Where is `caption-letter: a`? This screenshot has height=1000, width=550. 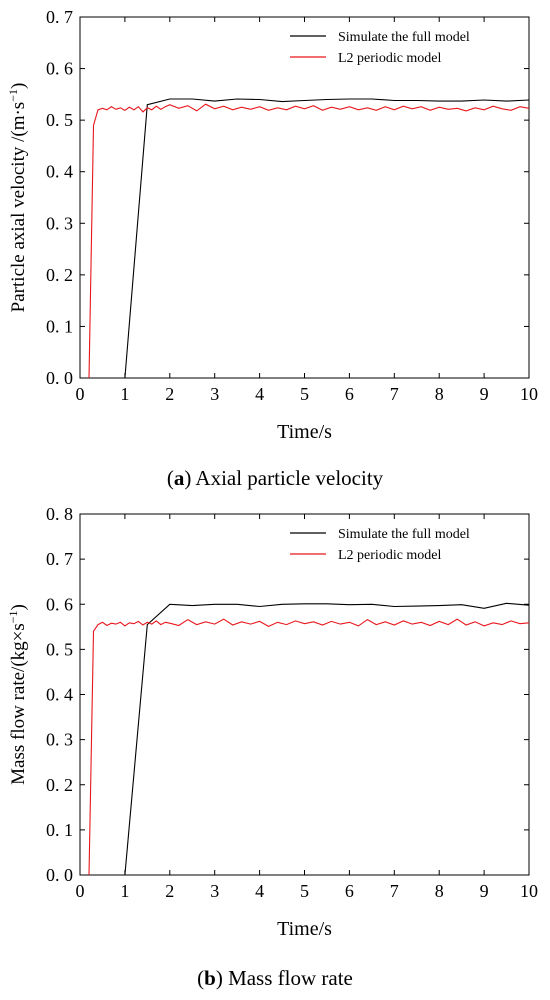
caption-letter: a is located at coordinates (179, 478).